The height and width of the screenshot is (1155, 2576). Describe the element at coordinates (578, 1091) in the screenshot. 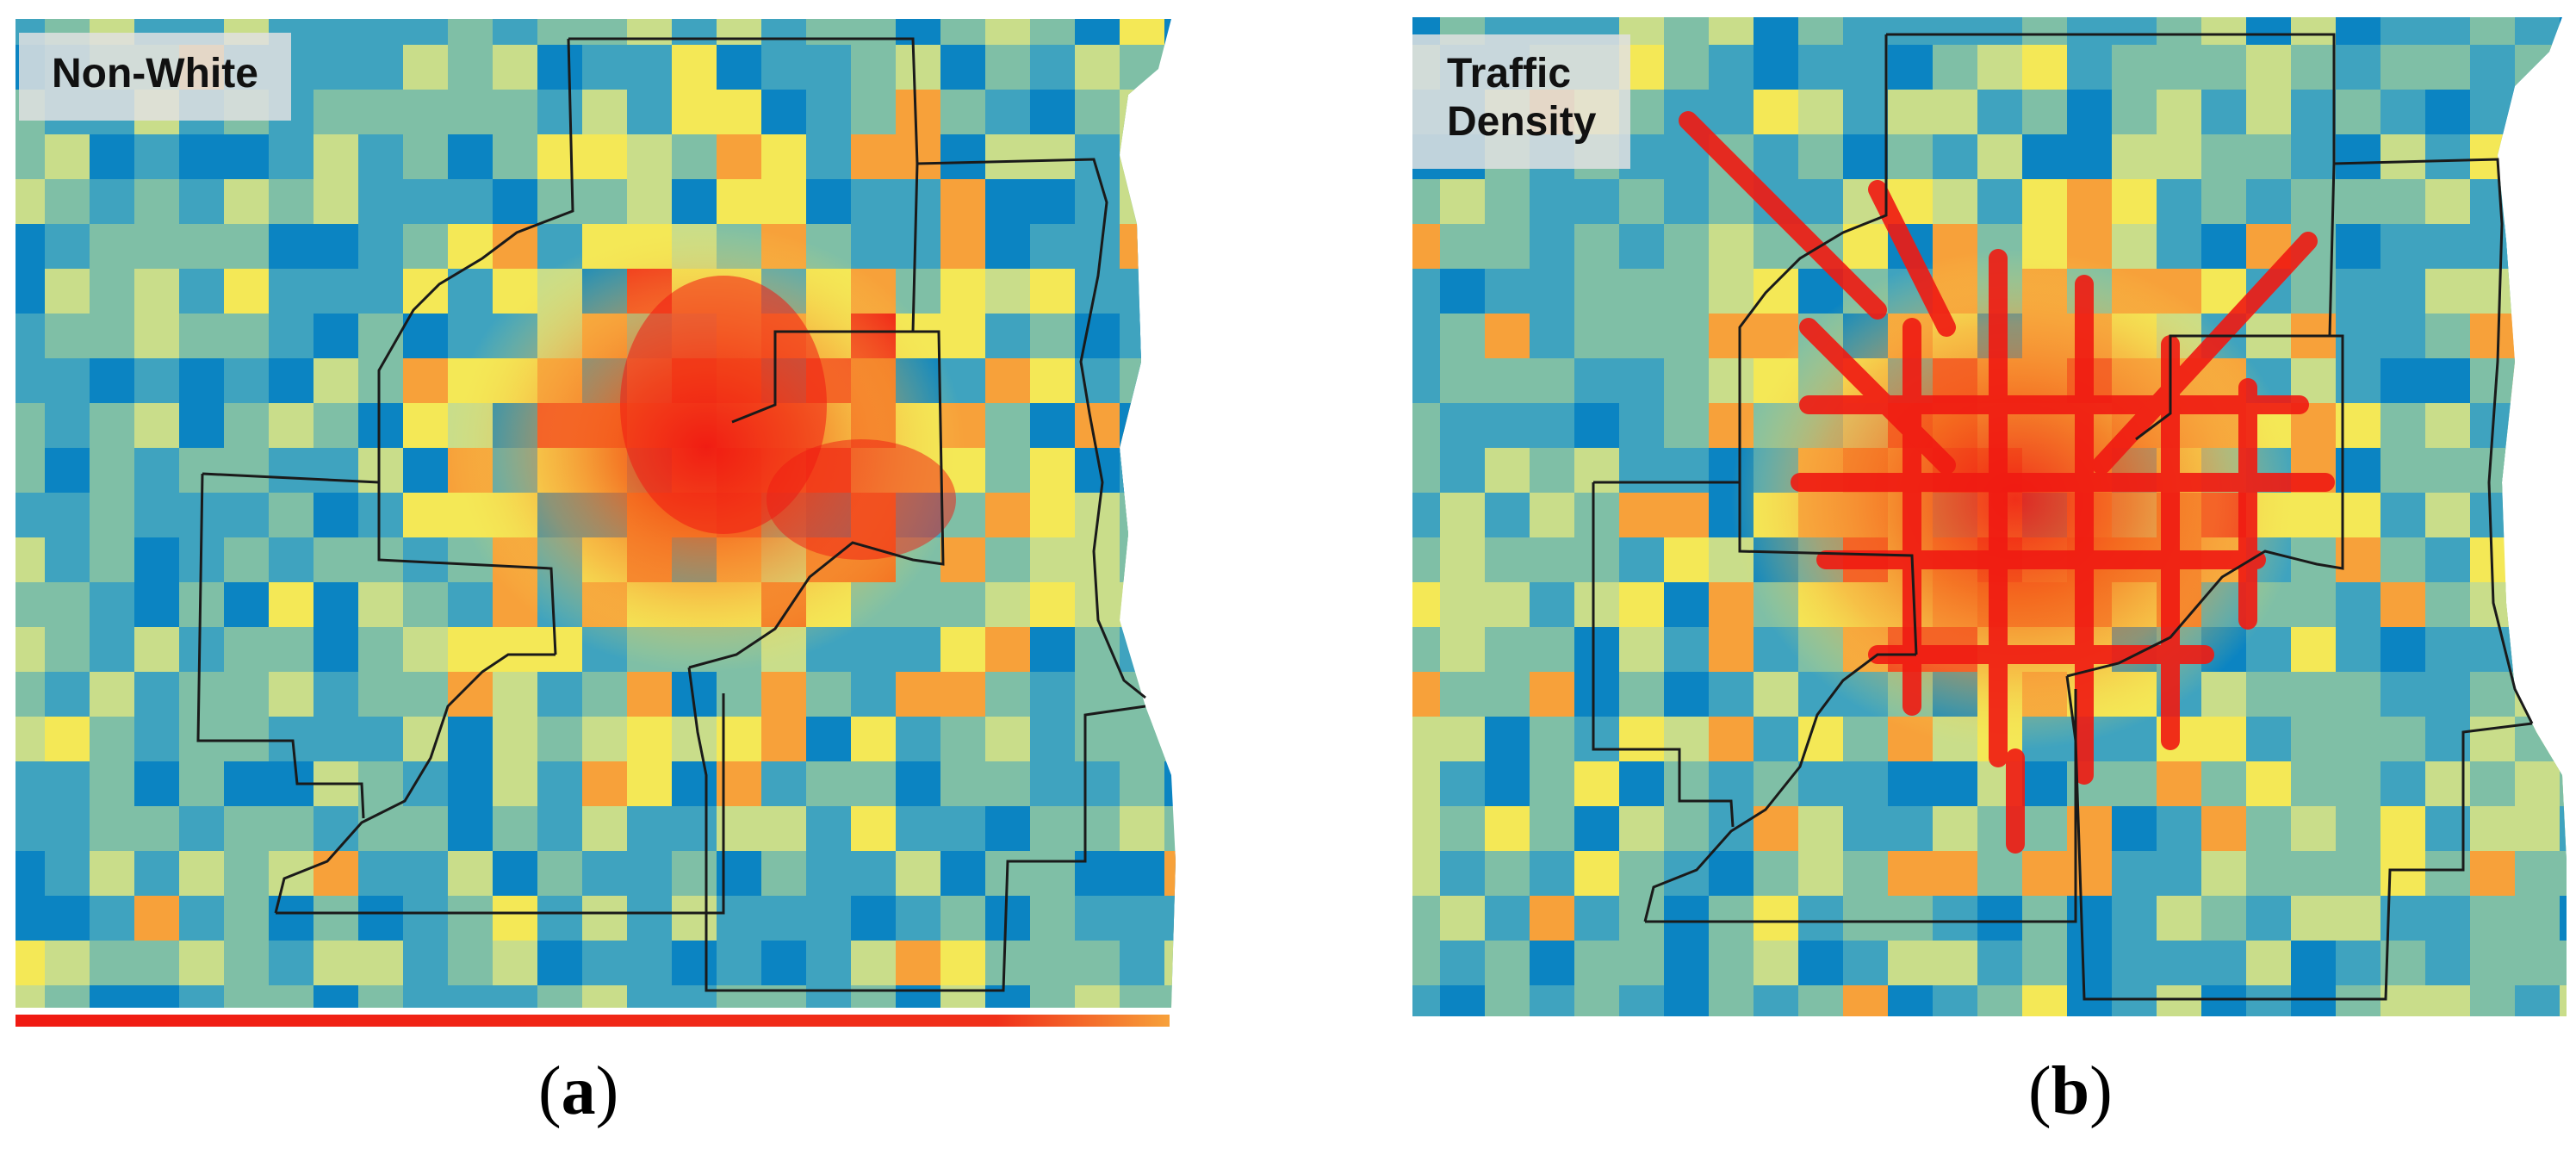

I see `panel-caption-a: (a)` at that location.